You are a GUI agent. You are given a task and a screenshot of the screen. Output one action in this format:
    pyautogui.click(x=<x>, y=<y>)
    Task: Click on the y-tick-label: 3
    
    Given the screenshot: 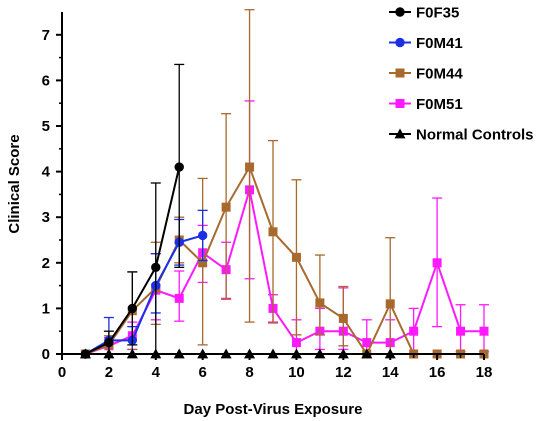 What is the action you would take?
    pyautogui.click(x=46, y=217)
    